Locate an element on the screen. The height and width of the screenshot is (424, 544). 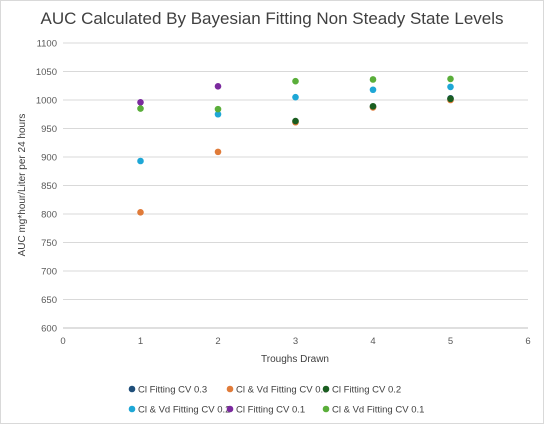
y-tick-label: 1000 is located at coordinates (46, 101).